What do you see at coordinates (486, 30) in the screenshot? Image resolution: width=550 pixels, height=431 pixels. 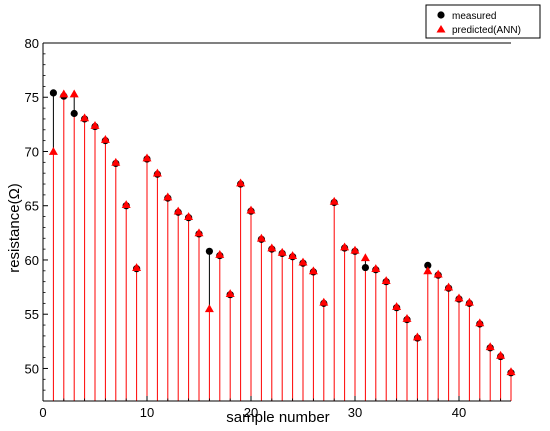 I see `legend-label-predicted: predicted(ANN)` at bounding box center [486, 30].